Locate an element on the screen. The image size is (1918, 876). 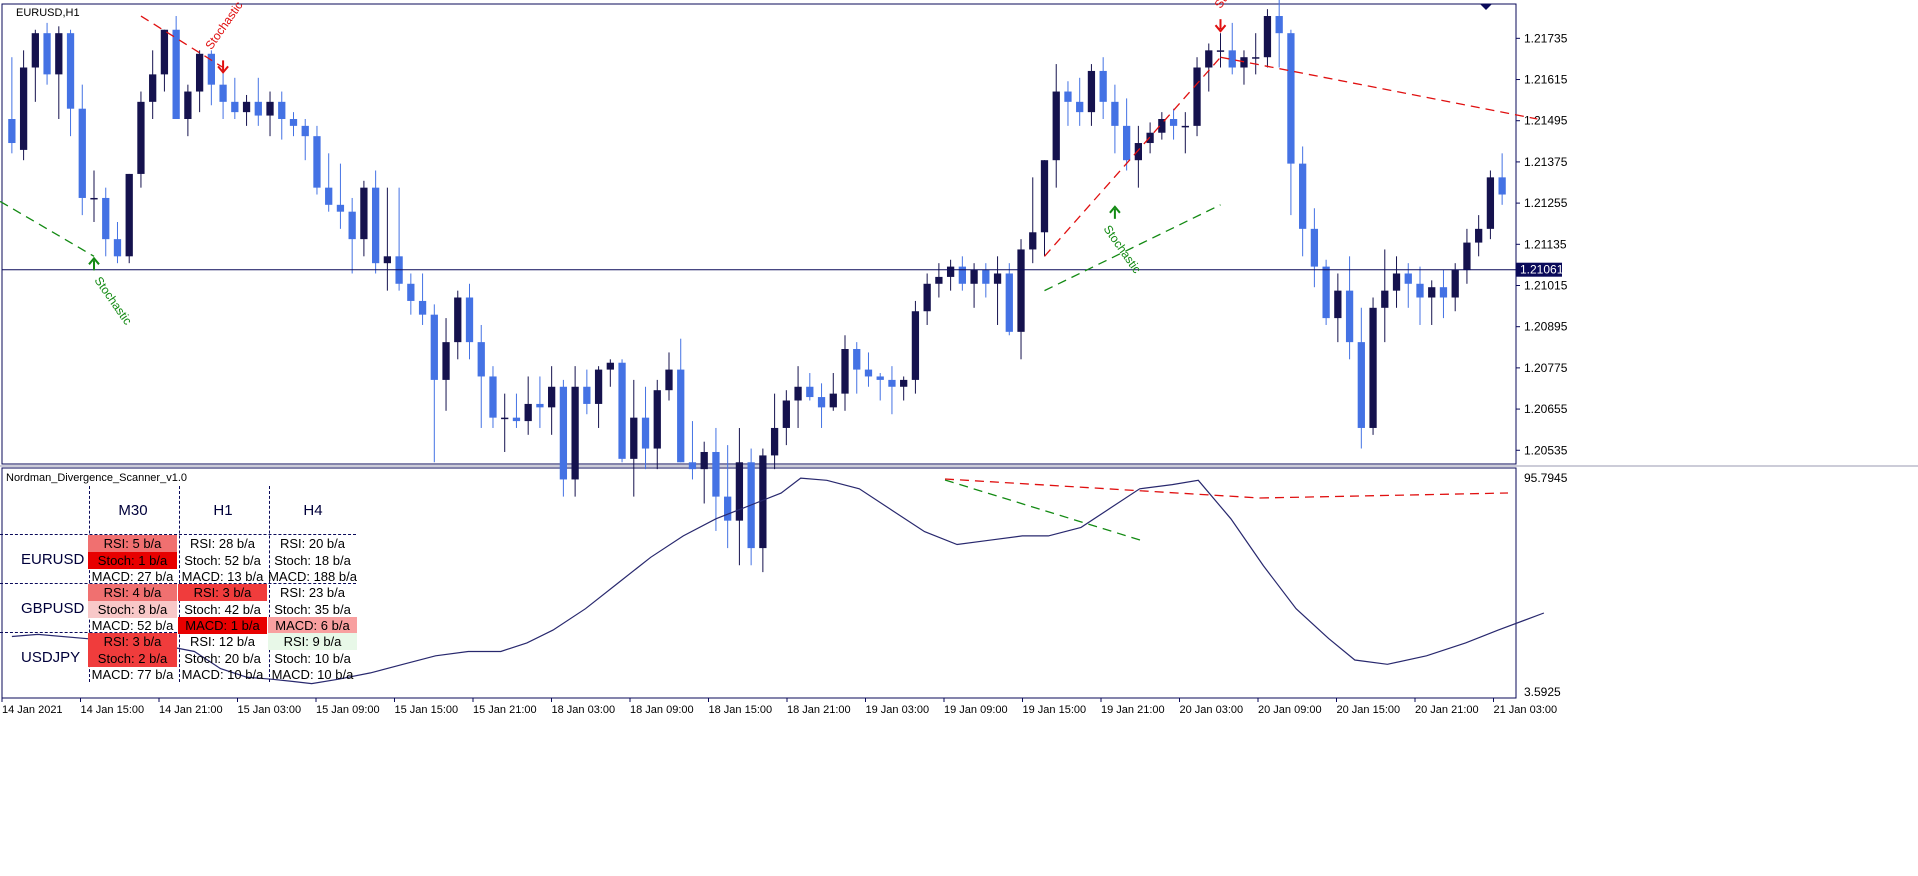
bearish-divergence-line is located at coordinates (182, 42).